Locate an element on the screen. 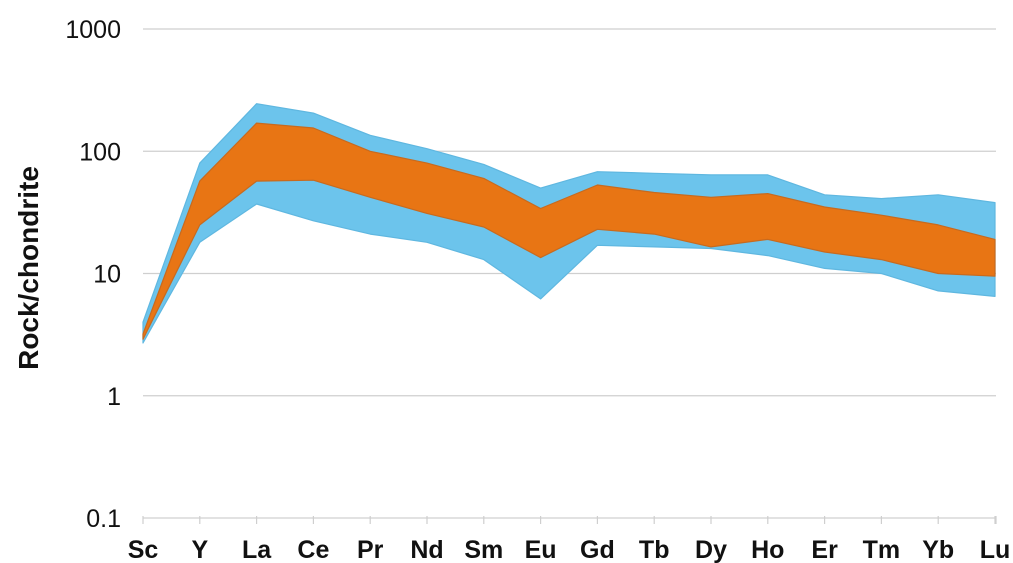 This screenshot has height=563, width=1013. x-tick-label-Ce: Ce is located at coordinates (313, 549).